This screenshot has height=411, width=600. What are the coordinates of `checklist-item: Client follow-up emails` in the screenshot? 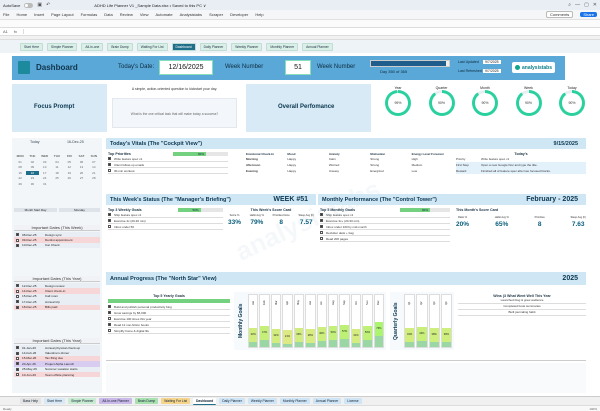 It's located at (168, 165).